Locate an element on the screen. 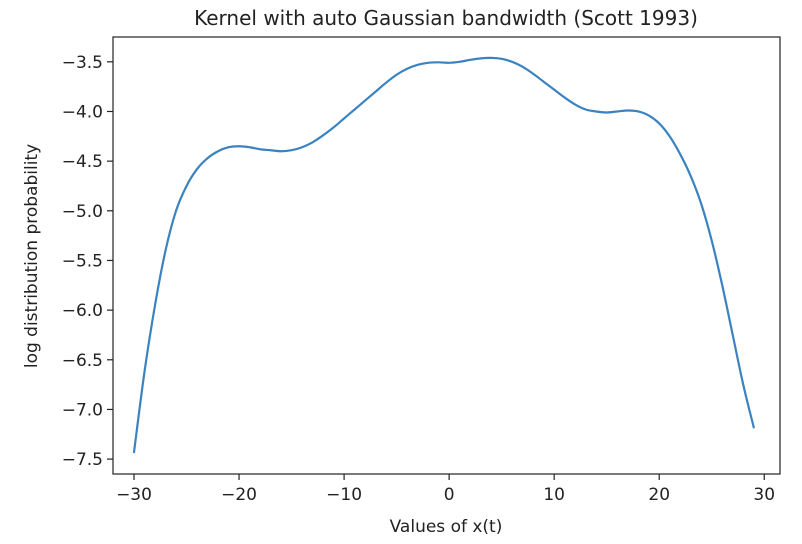 This screenshot has width=802, height=544. y-axis-label: log distribution probability is located at coordinates (32, 256).